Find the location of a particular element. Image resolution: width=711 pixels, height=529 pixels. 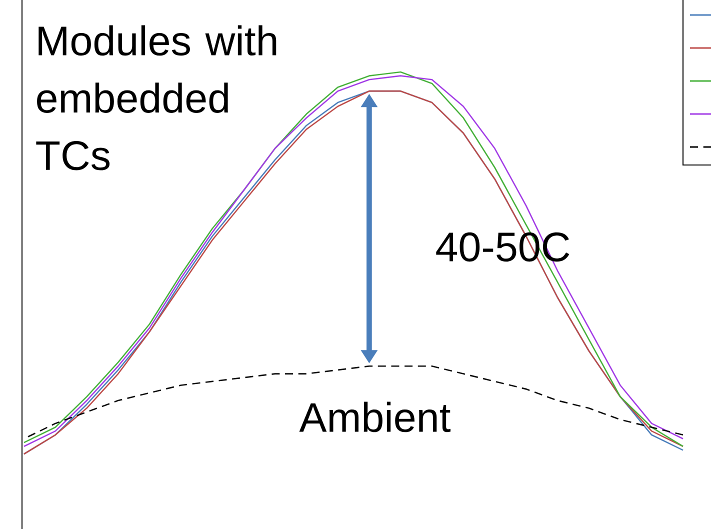

annotation: Modules with embedded TCs is located at coordinates (156, 97).